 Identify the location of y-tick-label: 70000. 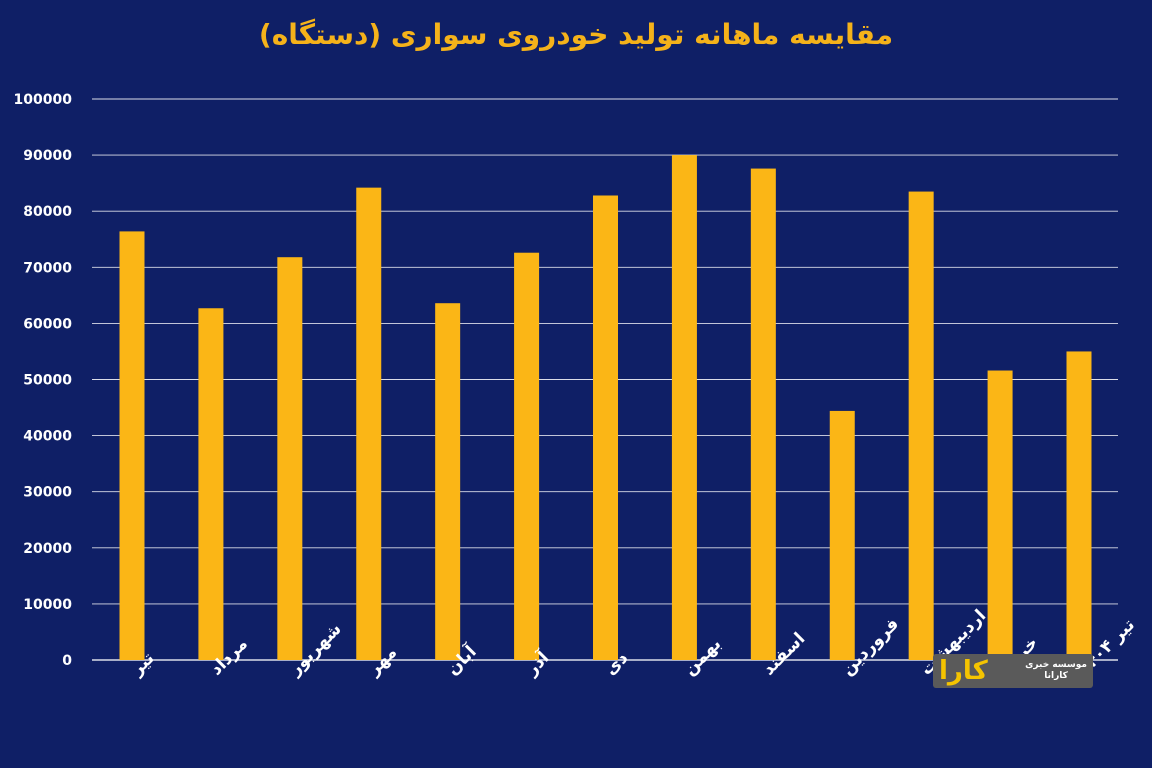
(47, 268).